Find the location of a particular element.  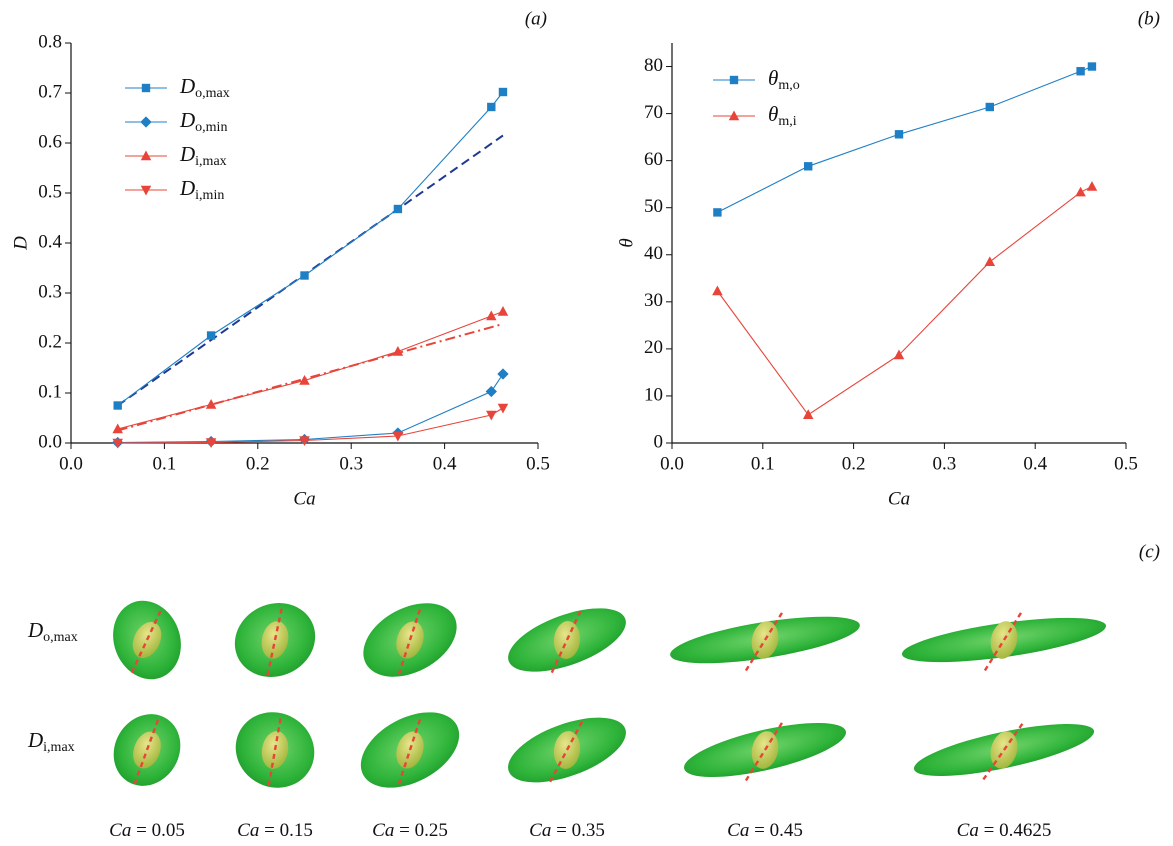

legend-label: Do,max is located at coordinates (204, 87).